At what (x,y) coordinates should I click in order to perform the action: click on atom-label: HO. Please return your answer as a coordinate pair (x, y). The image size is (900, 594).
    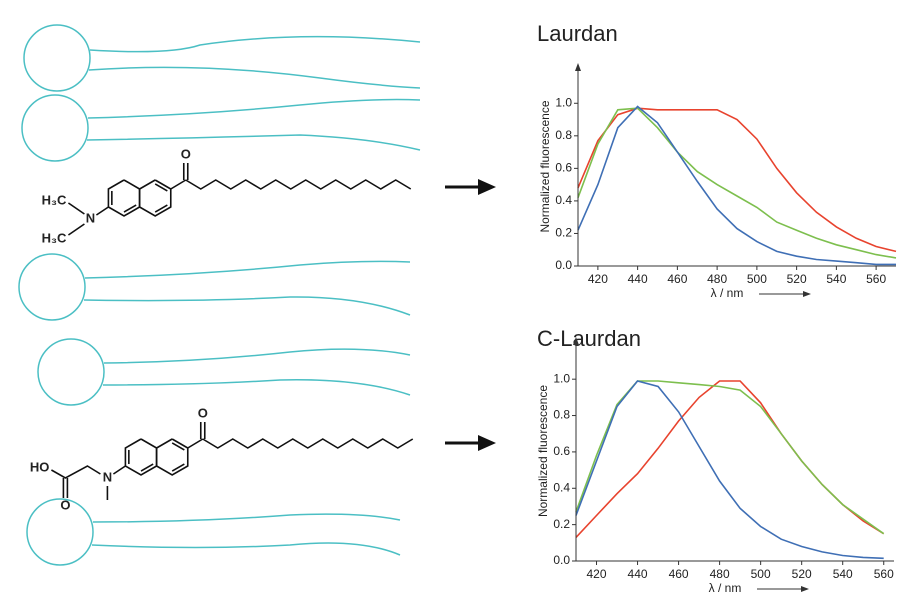
    Looking at the image, I should click on (40, 466).